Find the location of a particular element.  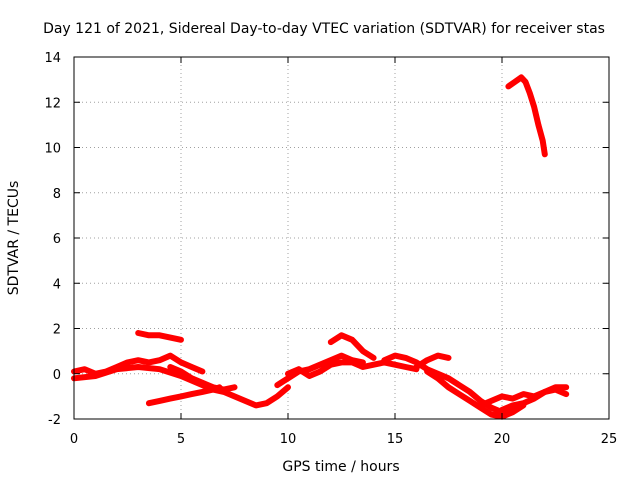

y-tick-label: 12 is located at coordinates (52, 103).